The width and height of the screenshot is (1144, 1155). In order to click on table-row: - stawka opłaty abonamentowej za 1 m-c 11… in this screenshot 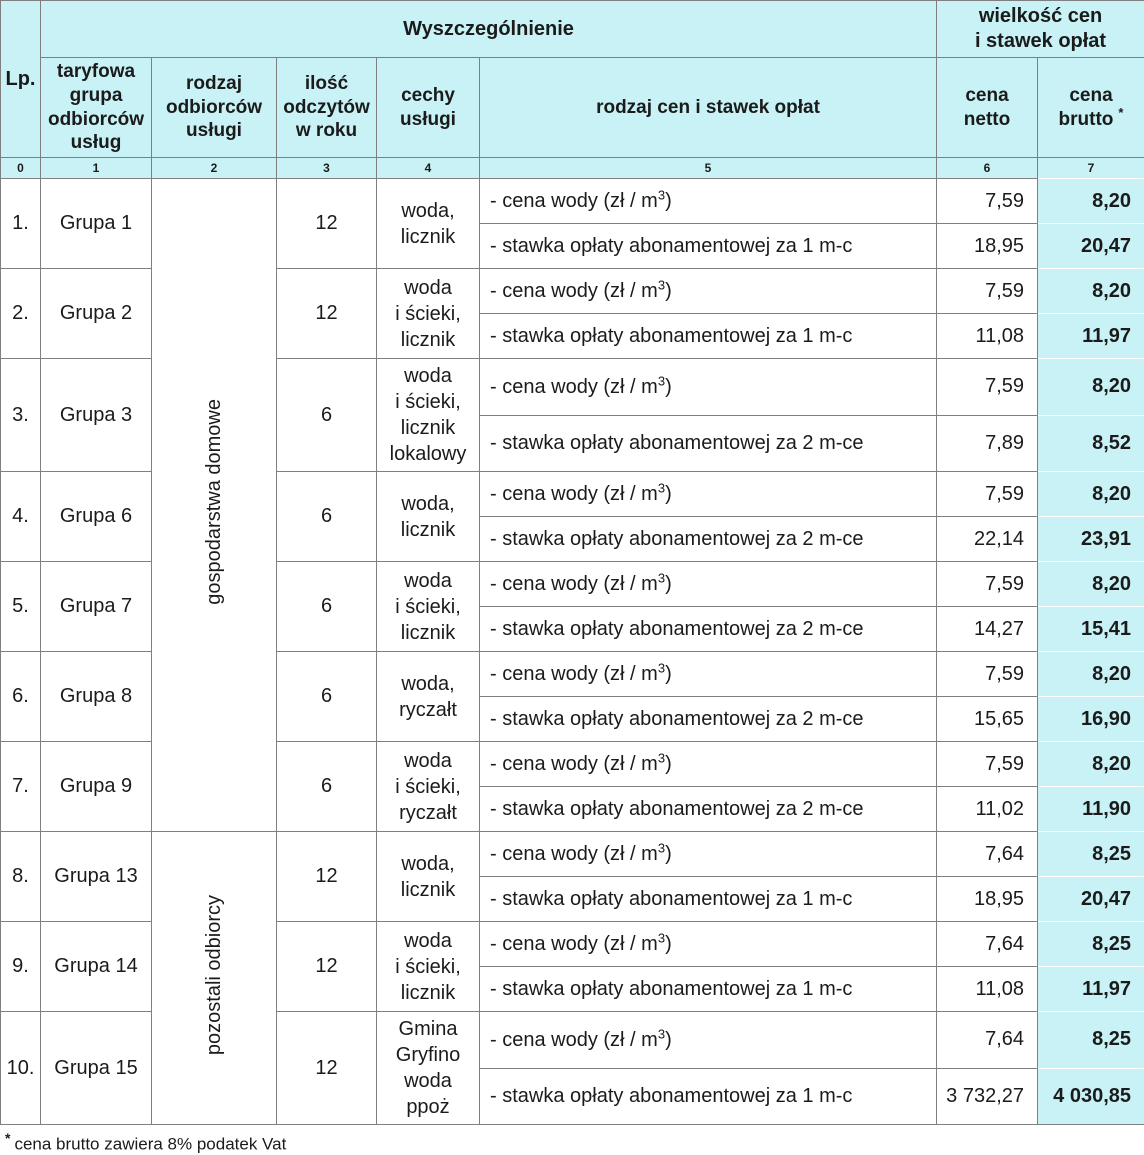, I will do `click(572, 336)`.